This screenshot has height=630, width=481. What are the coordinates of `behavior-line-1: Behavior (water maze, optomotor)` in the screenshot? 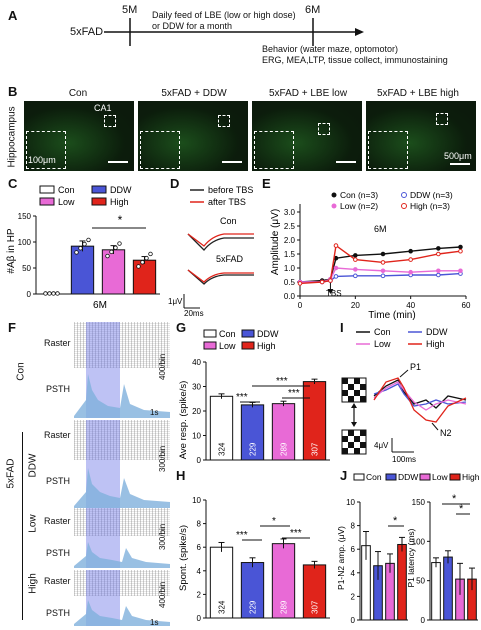 It's located at (330, 49).